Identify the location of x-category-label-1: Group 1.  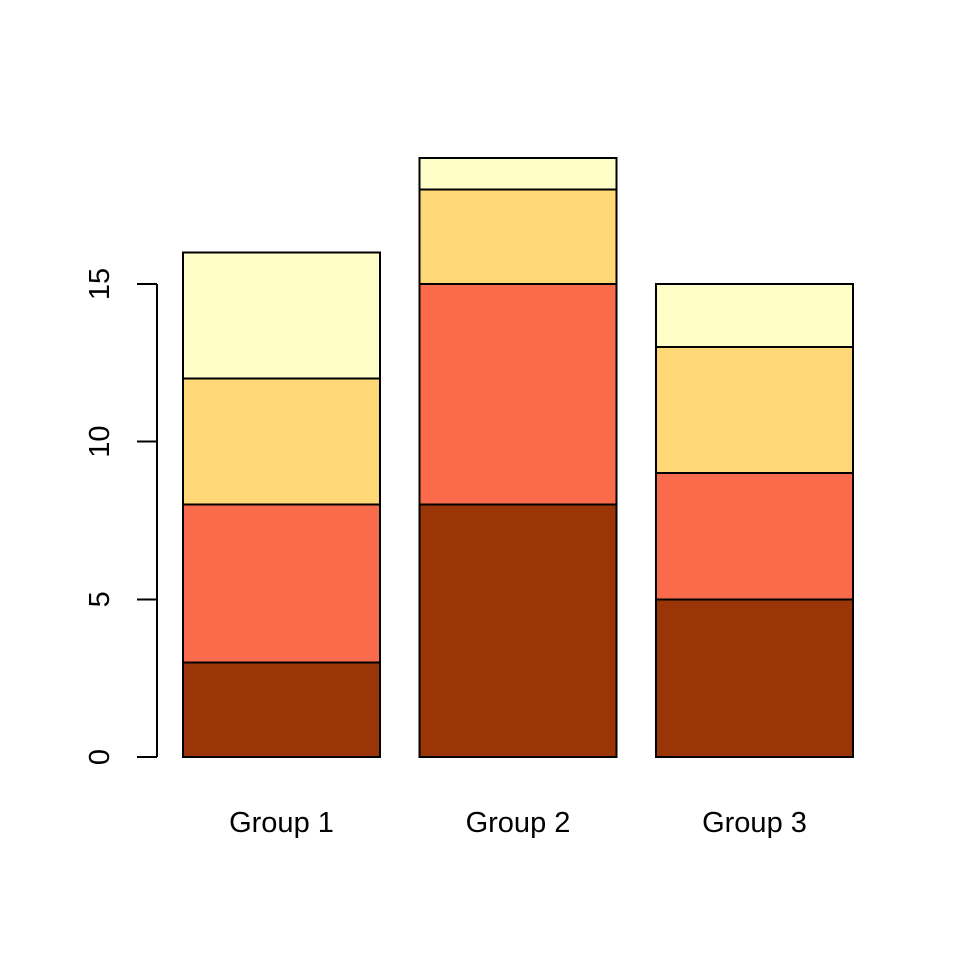
(281, 823).